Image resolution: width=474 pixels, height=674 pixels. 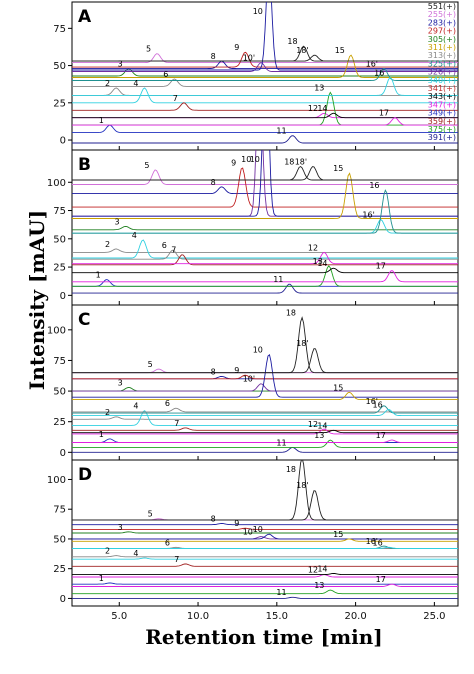 I want to click on x-tick-label: 10.0, so click(x=198, y=616).